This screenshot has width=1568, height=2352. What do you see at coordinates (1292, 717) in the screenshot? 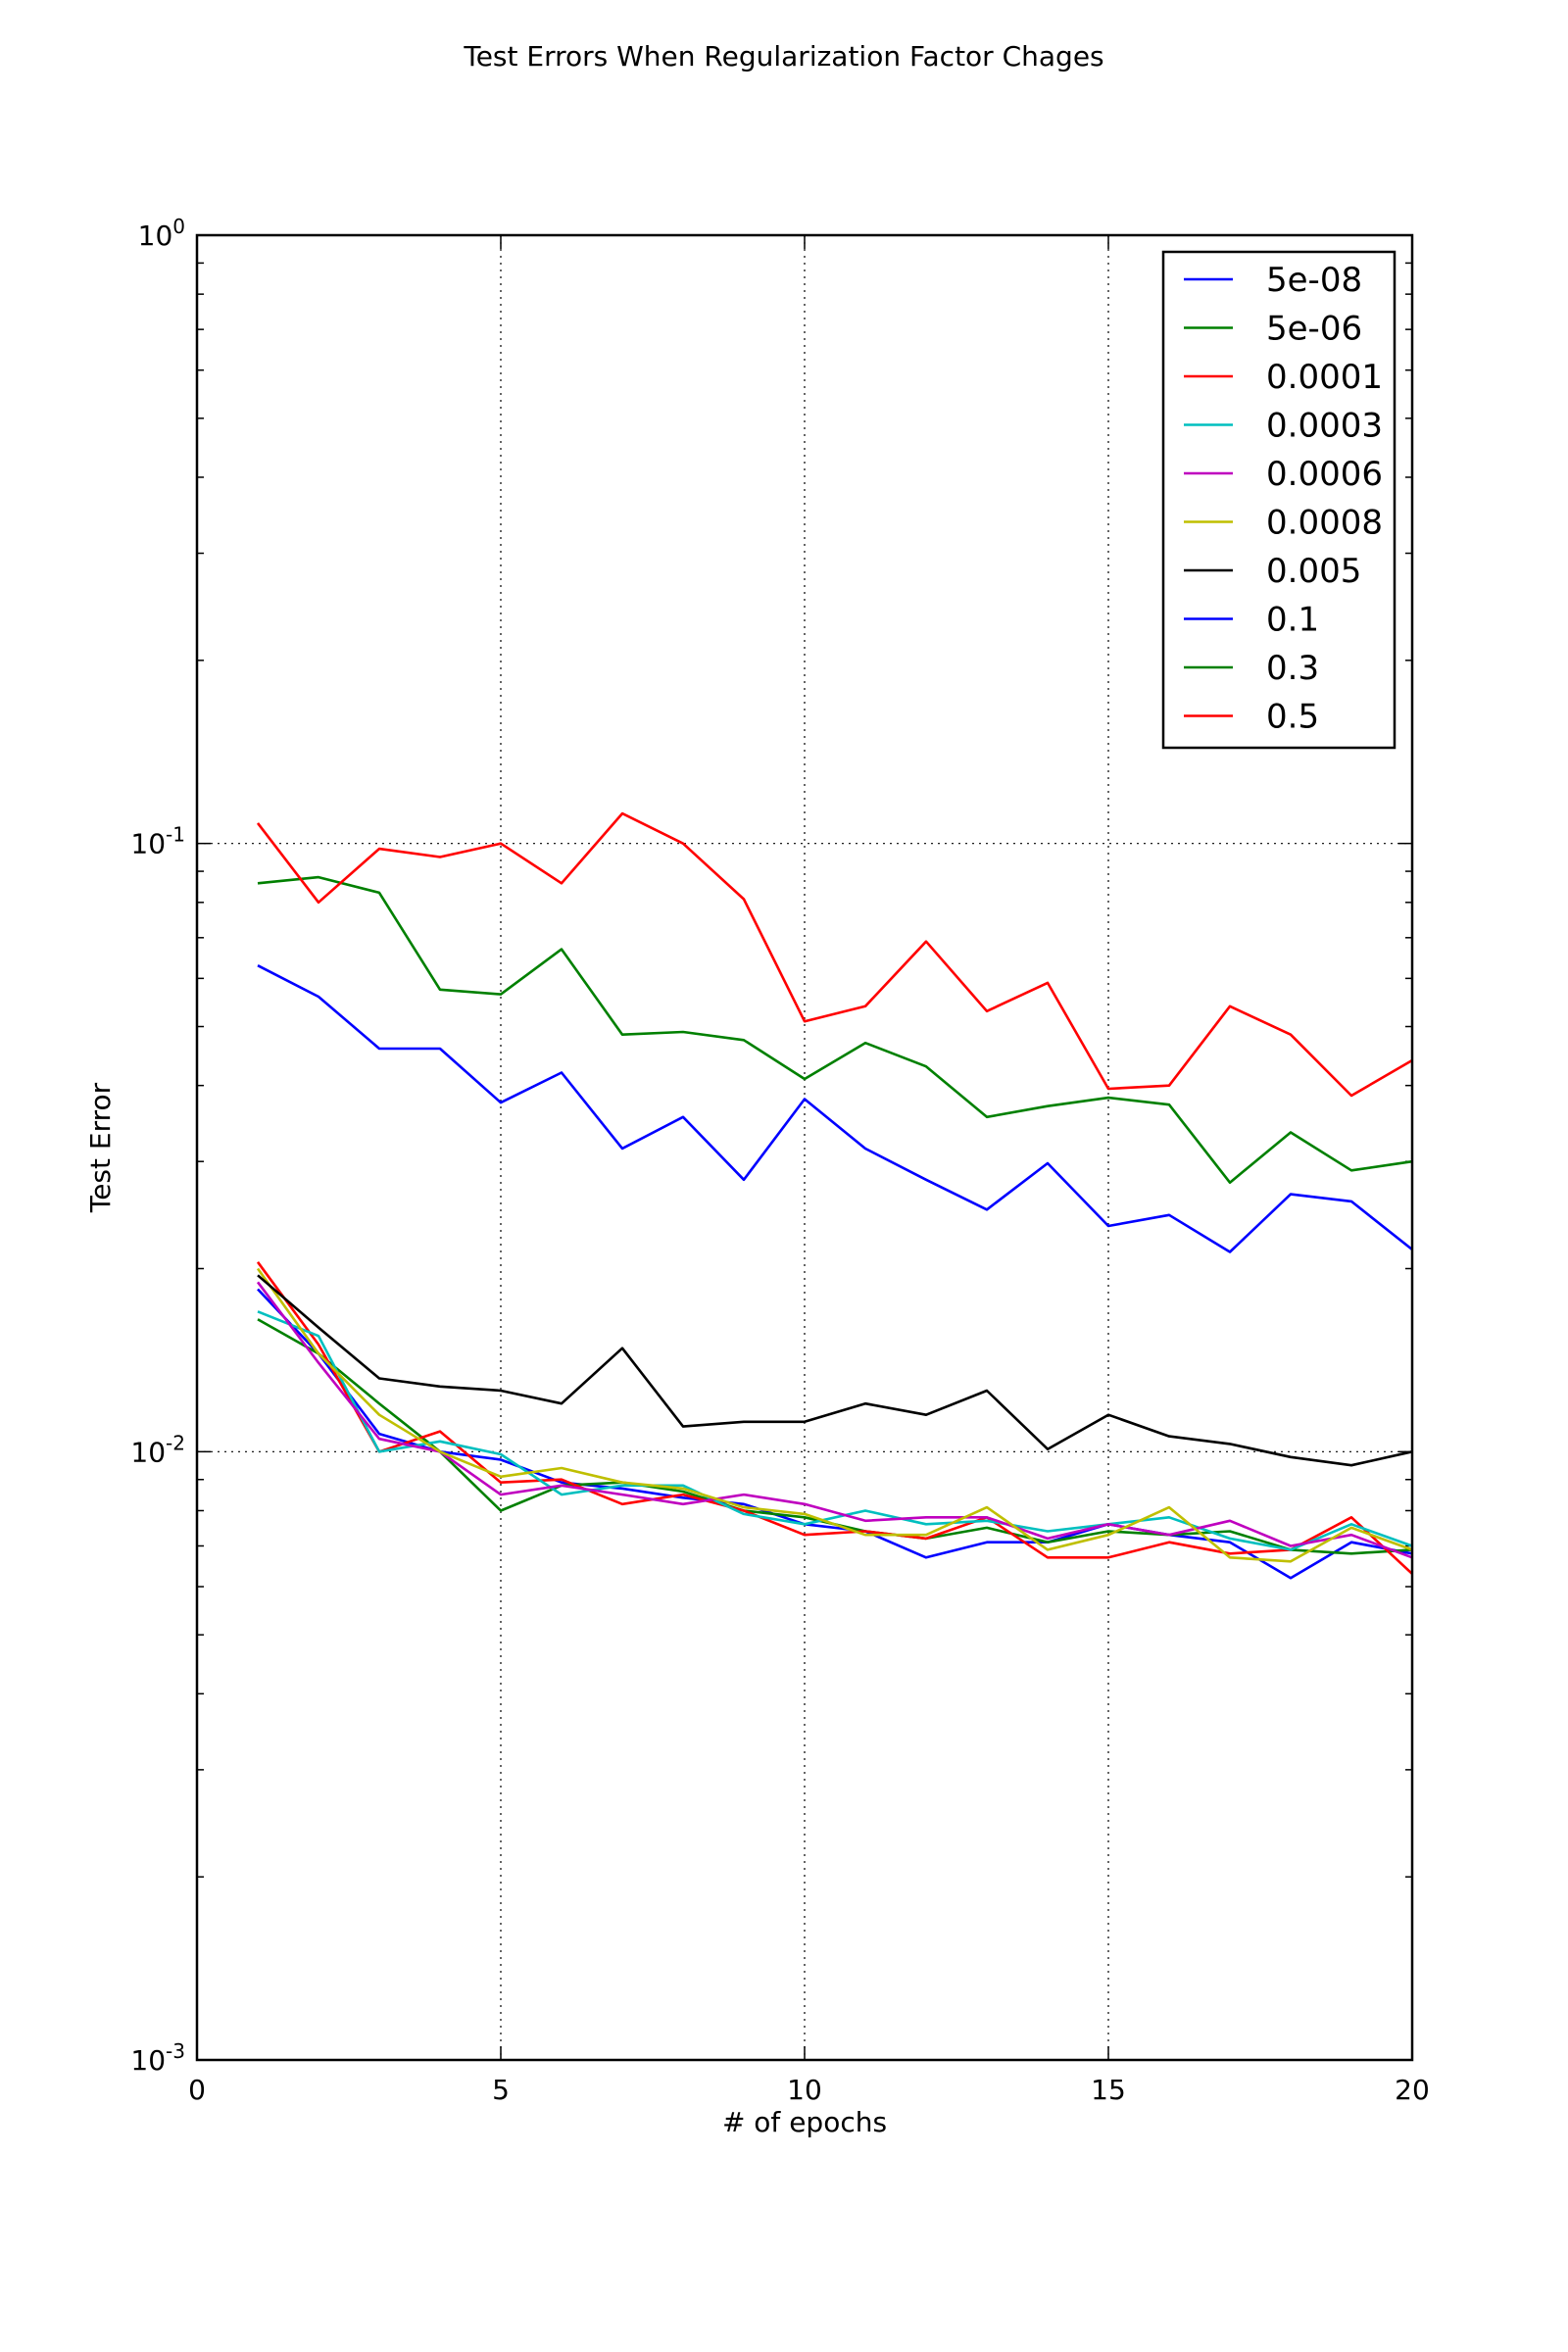
I see `legend-label: 0.5` at bounding box center [1292, 717].